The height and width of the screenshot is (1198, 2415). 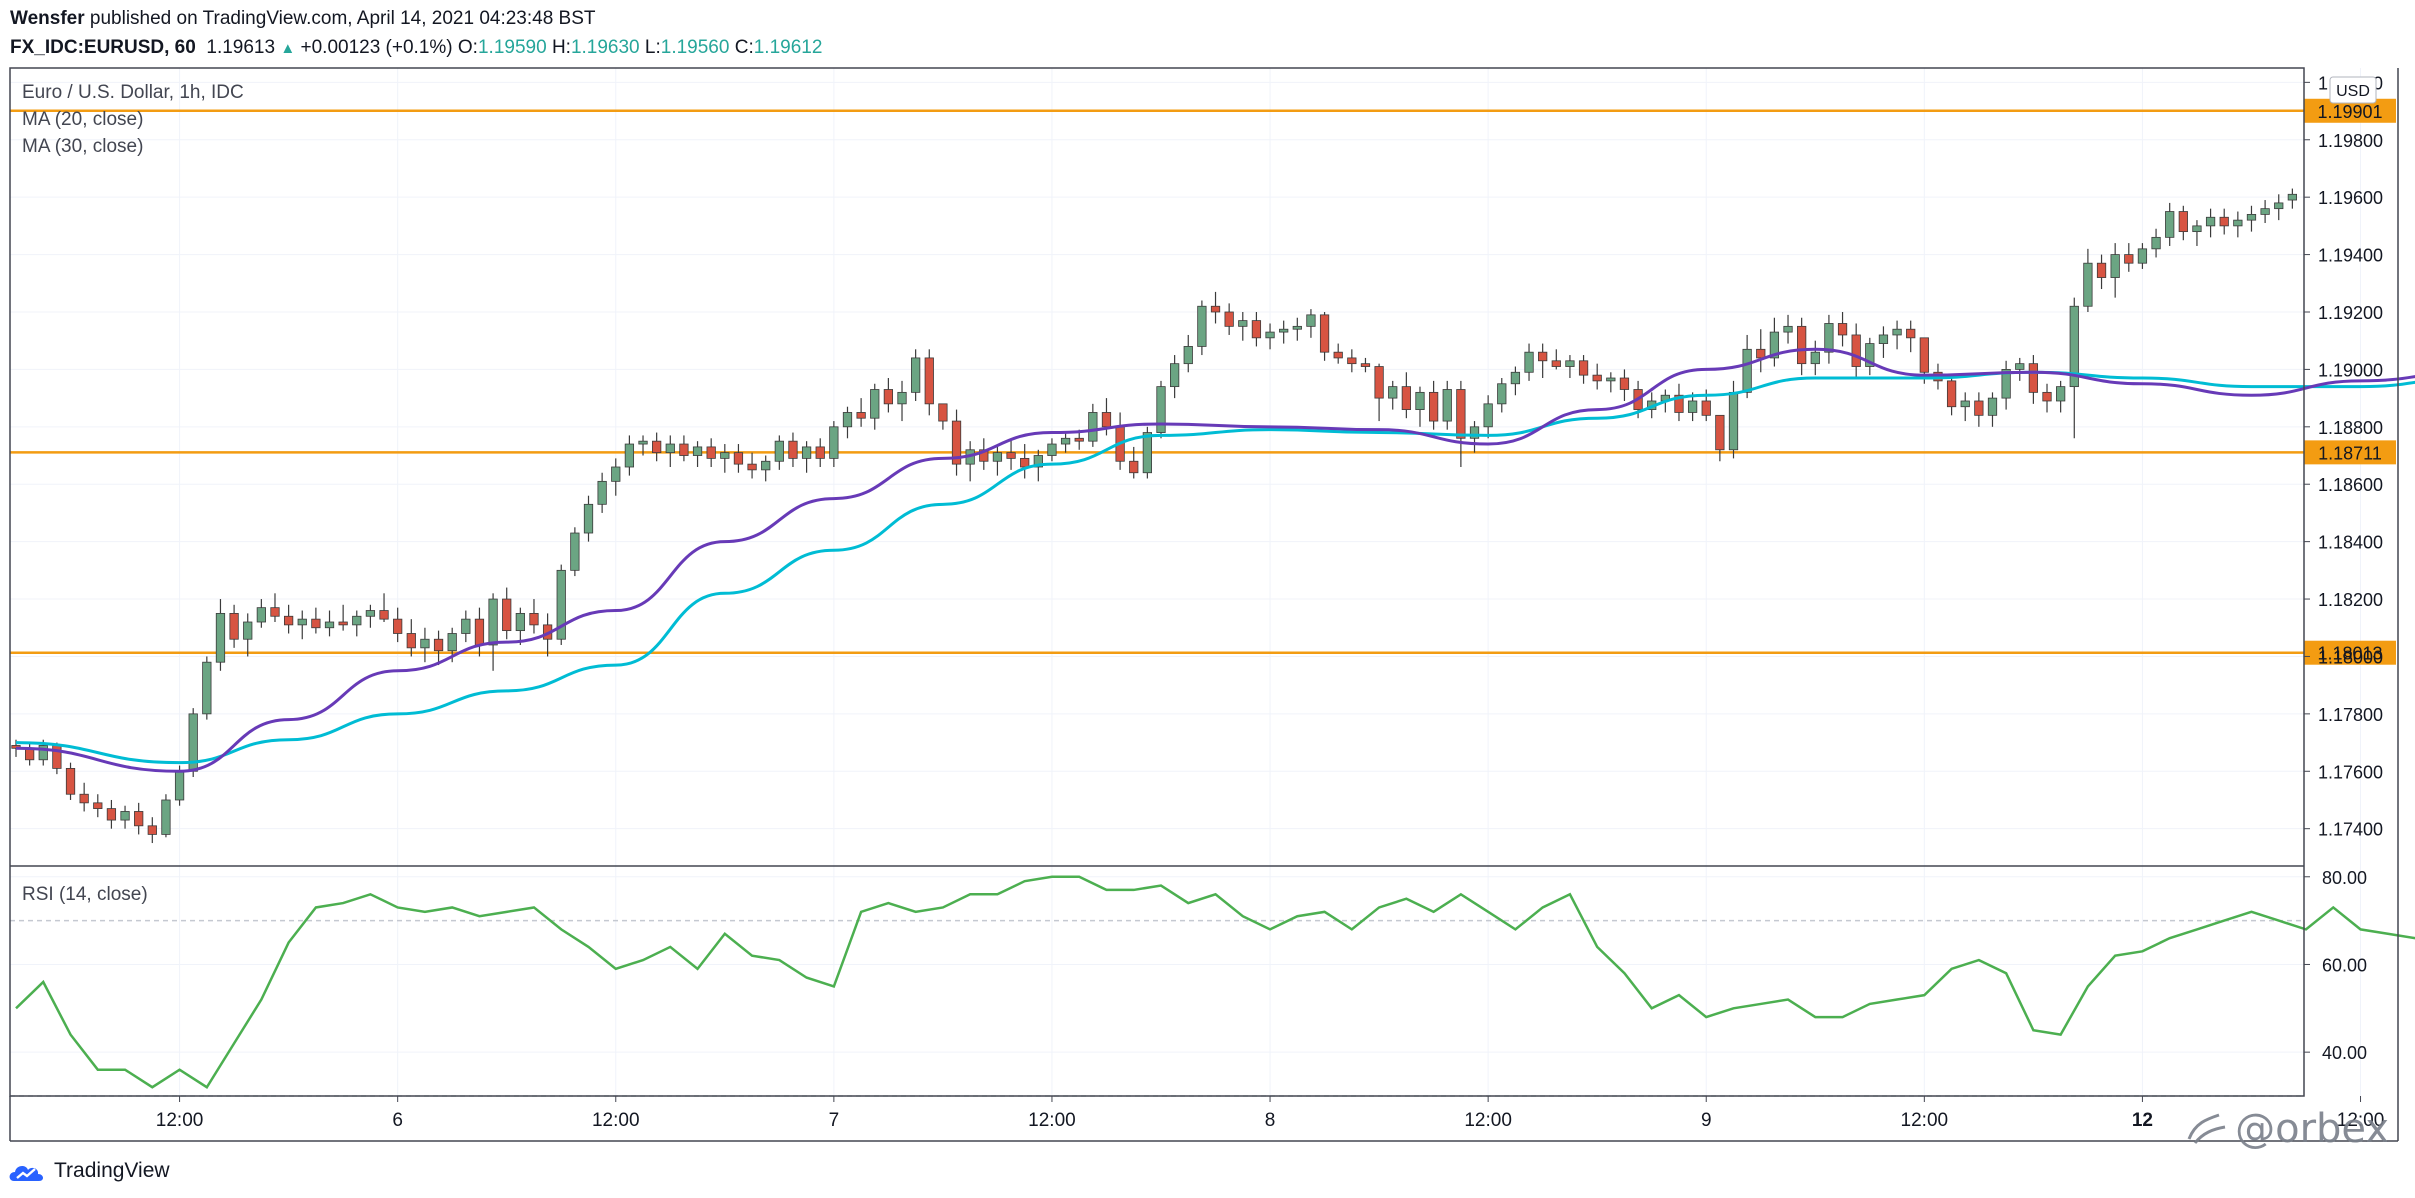 I want to click on chart-title: Euro / U.S. Dollar, 1h, IDC, so click(x=133, y=92).